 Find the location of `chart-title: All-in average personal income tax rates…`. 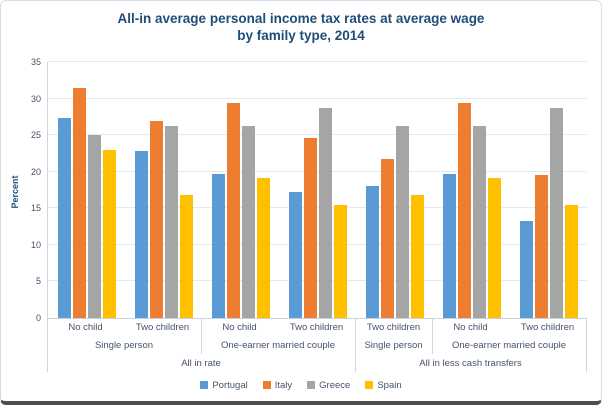

chart-title: All-in average personal income tax rates… is located at coordinates (301, 27).